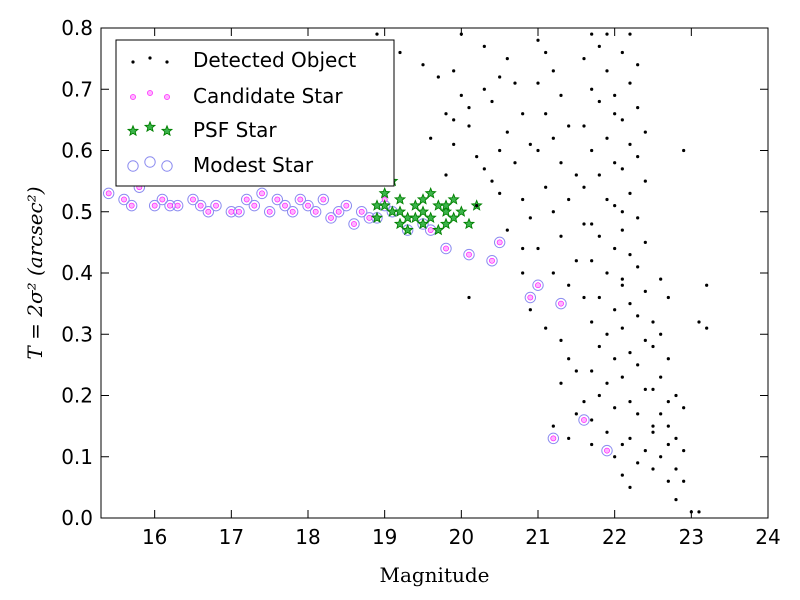  I want to click on legend-label-modest-star: Modest Star, so click(253, 165).